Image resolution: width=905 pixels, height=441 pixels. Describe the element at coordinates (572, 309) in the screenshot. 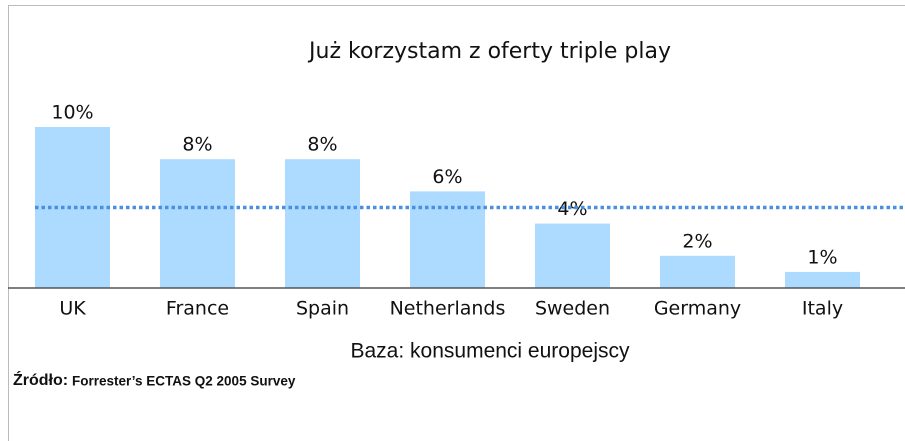

I see `x-tick-label: Sweden` at that location.